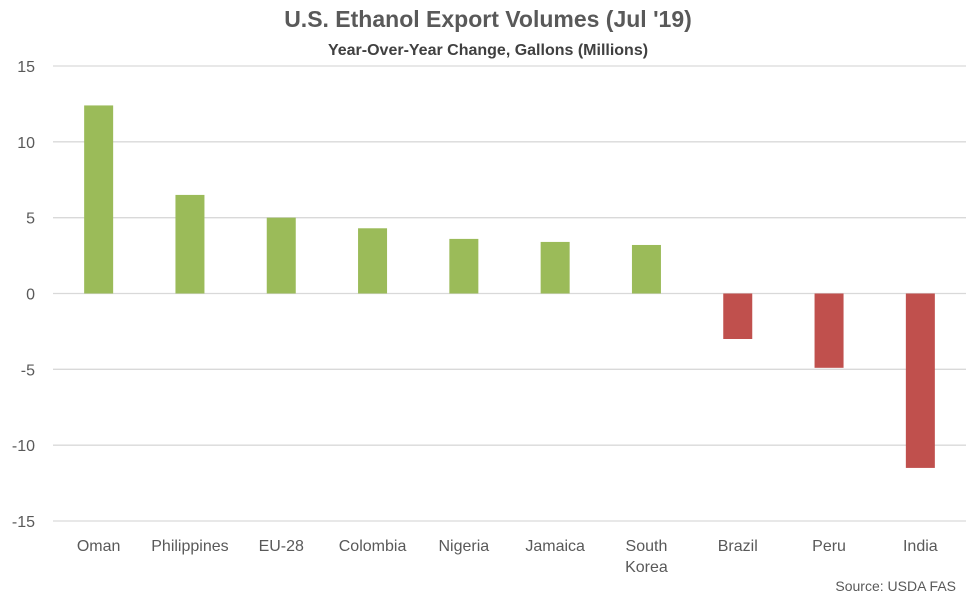  What do you see at coordinates (738, 546) in the screenshot?
I see `x-tick-label: Brazil` at bounding box center [738, 546].